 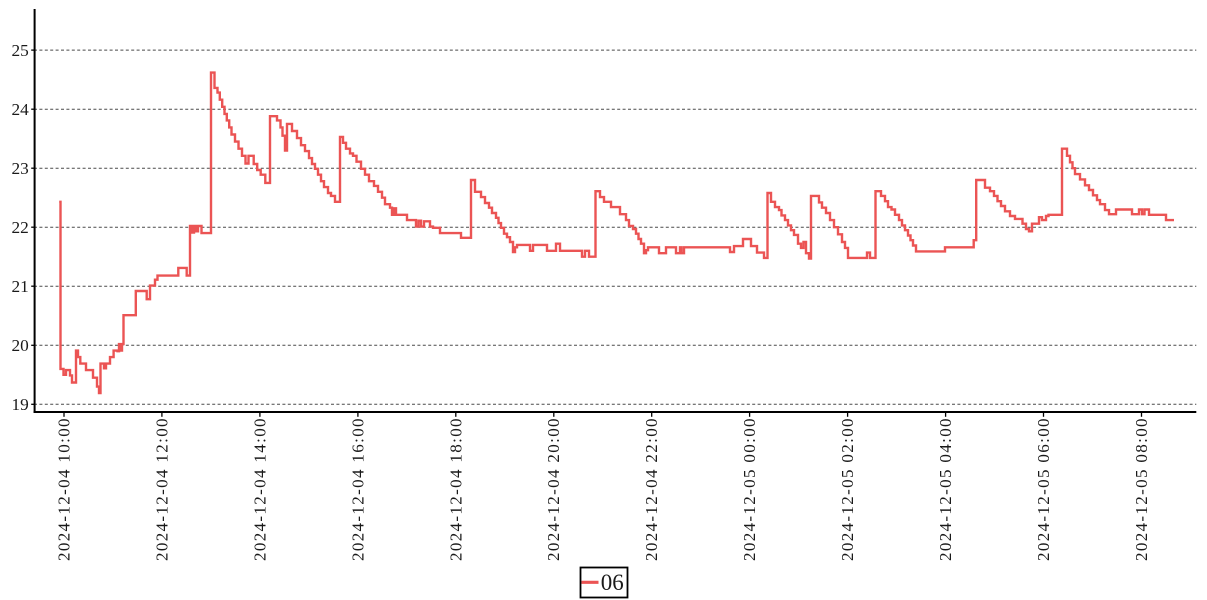 I want to click on svg-text: 2024-12-05 00:00, so click(x=749, y=489).